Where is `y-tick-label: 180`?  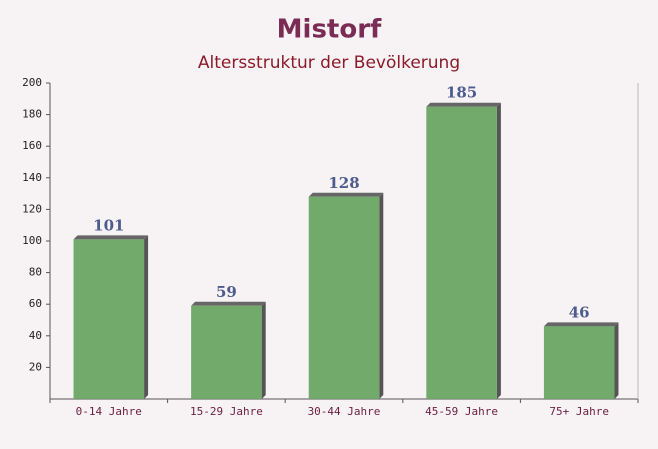
y-tick-label: 180 is located at coordinates (32, 114).